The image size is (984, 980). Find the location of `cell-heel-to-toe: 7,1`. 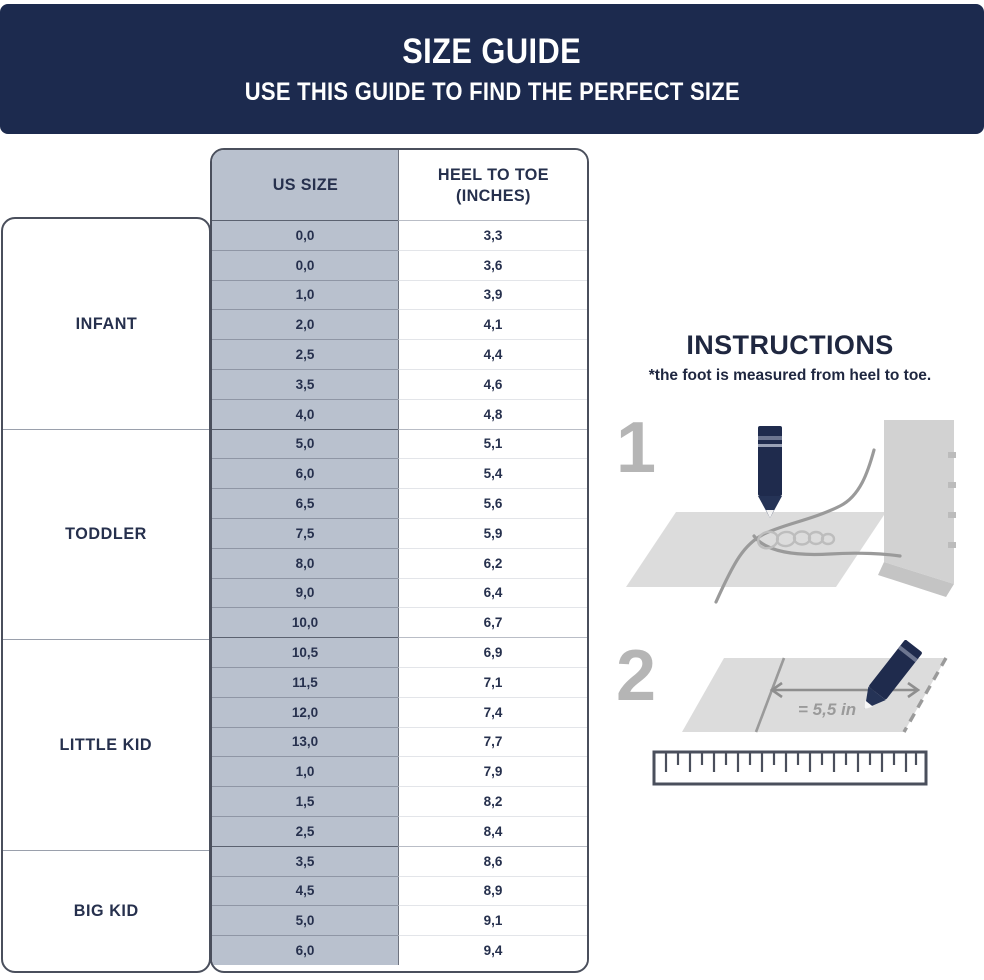

cell-heel-to-toe: 7,1 is located at coordinates (492, 681).